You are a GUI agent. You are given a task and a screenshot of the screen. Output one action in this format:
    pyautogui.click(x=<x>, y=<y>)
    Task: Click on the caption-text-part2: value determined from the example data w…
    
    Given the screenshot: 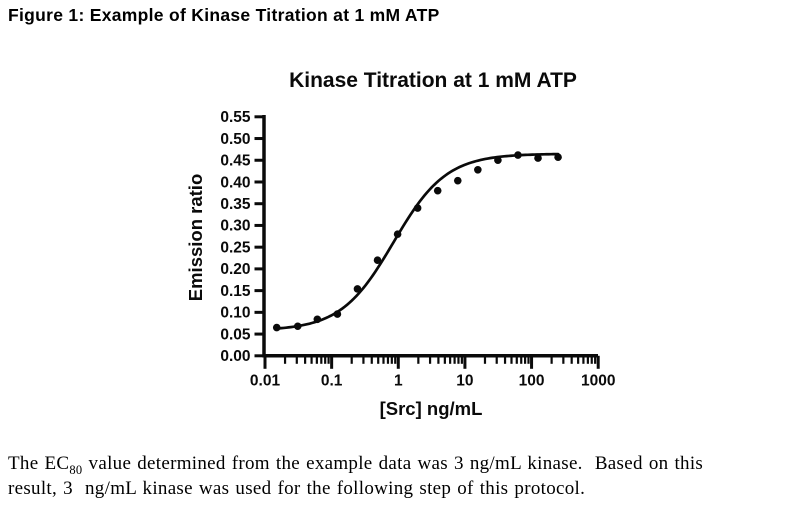 What is the action you would take?
    pyautogui.click(x=393, y=463)
    